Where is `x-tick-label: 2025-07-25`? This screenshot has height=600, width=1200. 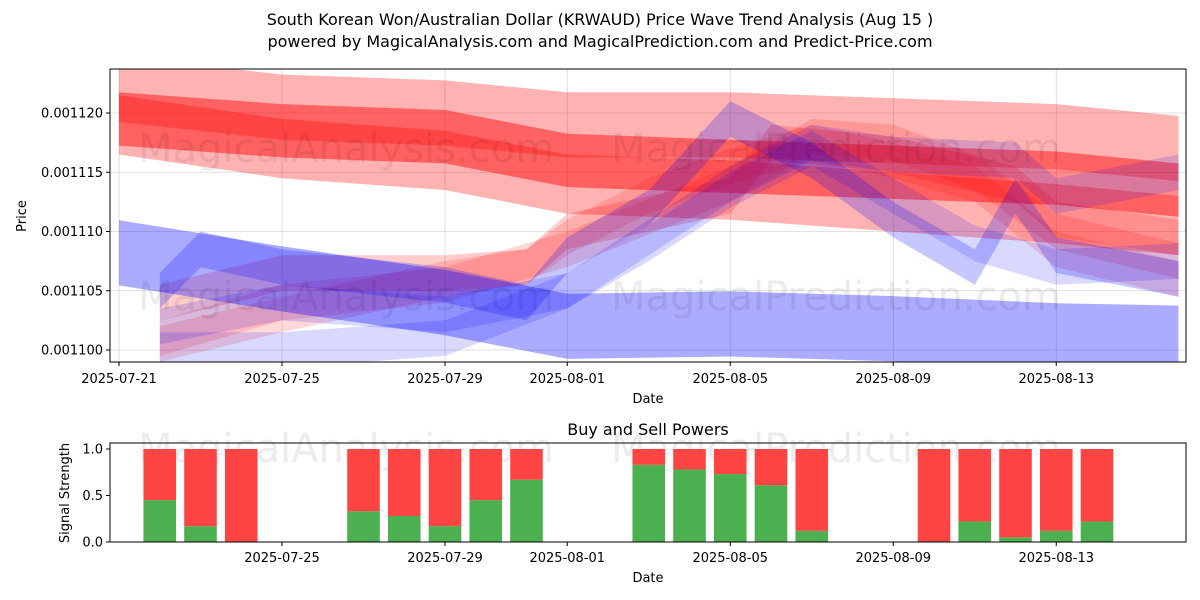 x-tick-label: 2025-07-25 is located at coordinates (282, 379).